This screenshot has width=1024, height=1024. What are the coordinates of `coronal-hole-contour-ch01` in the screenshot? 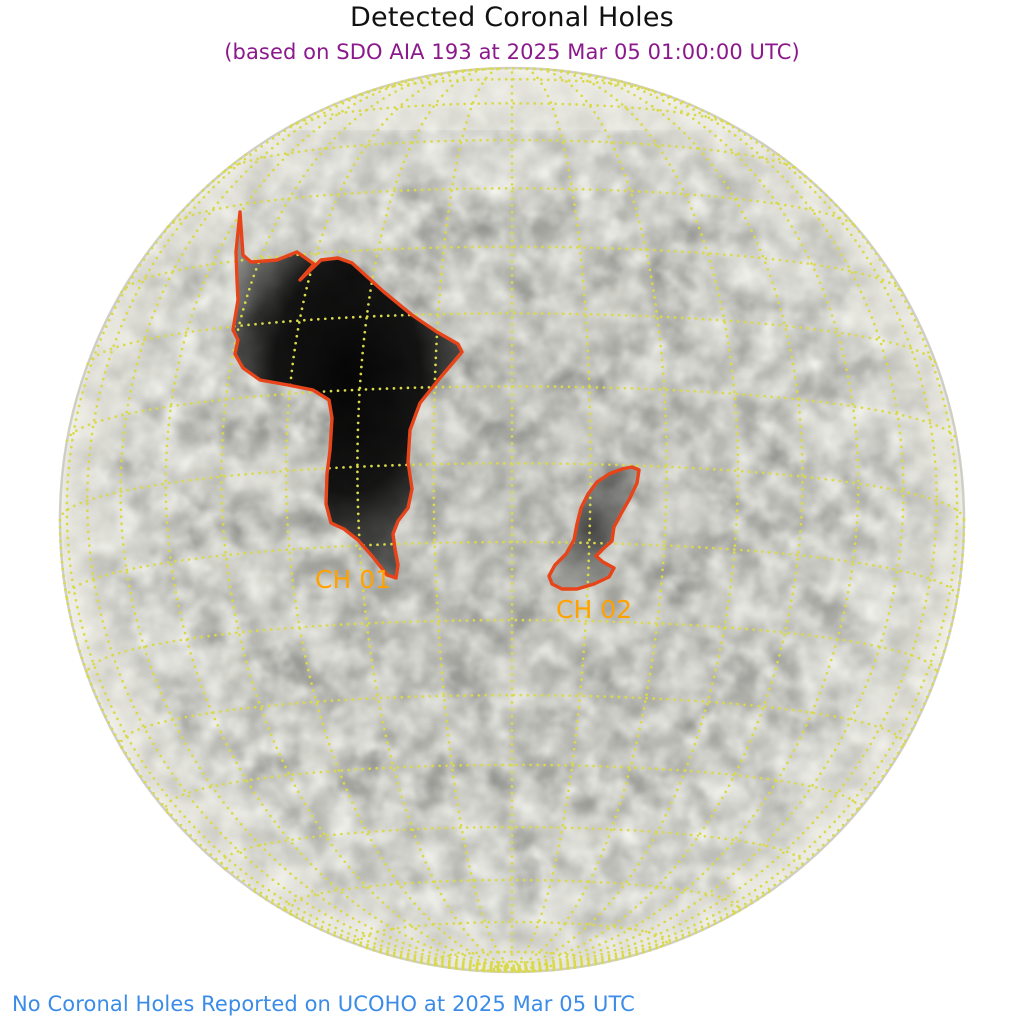 It's located at (347, 395).